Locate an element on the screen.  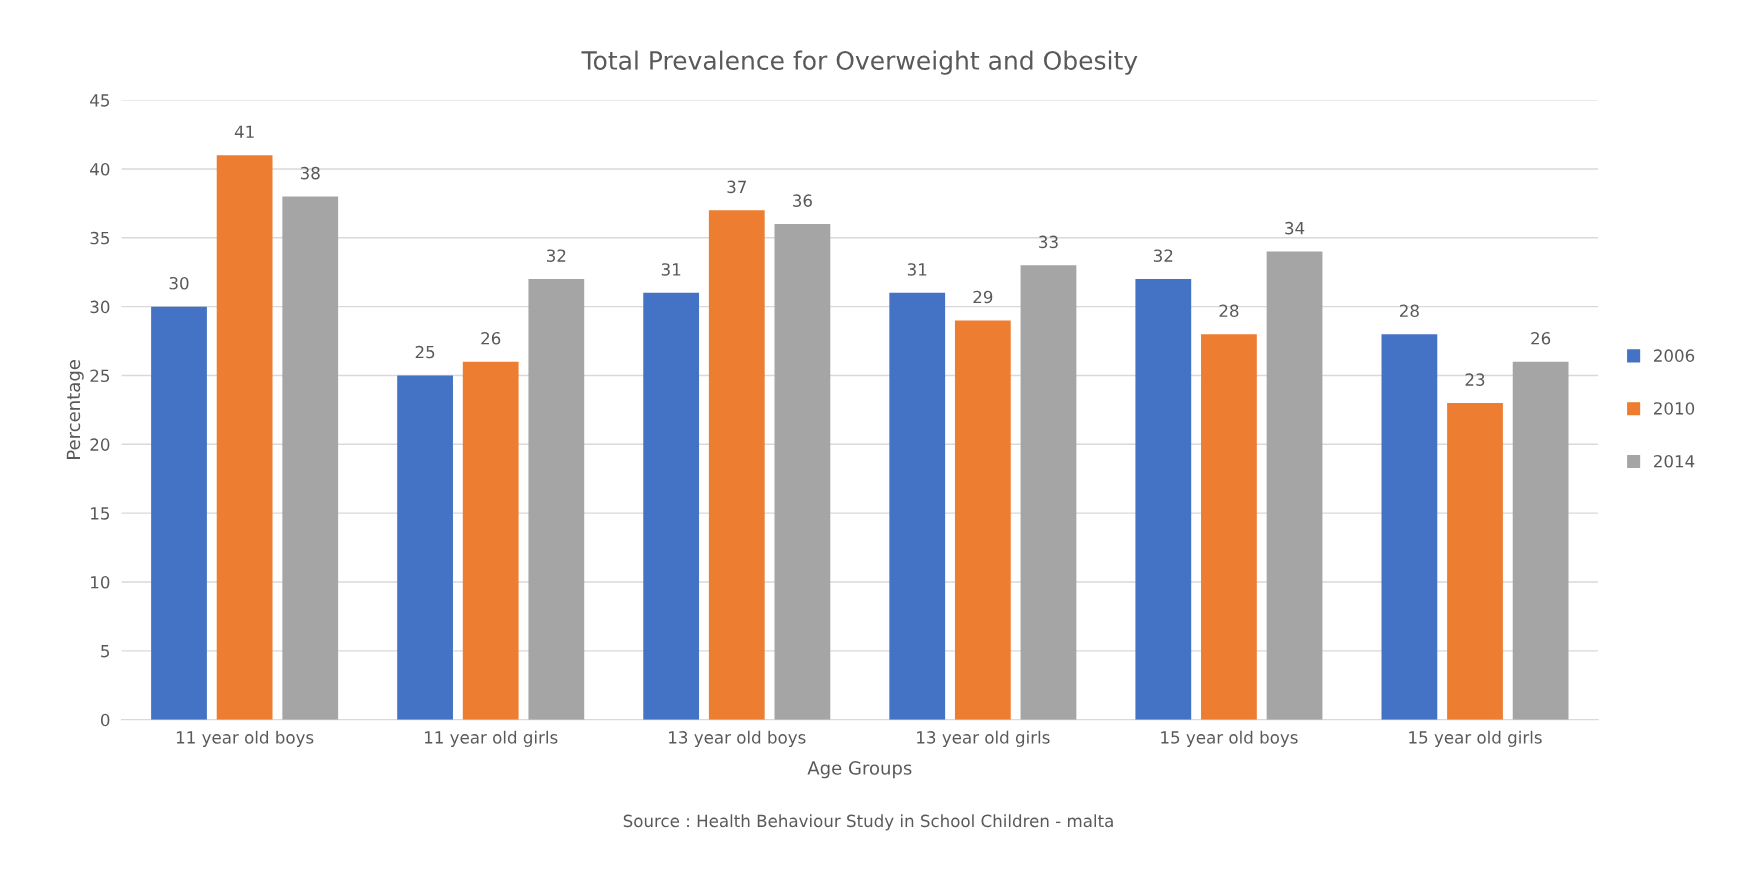
data-label: 30 is located at coordinates (179, 283).